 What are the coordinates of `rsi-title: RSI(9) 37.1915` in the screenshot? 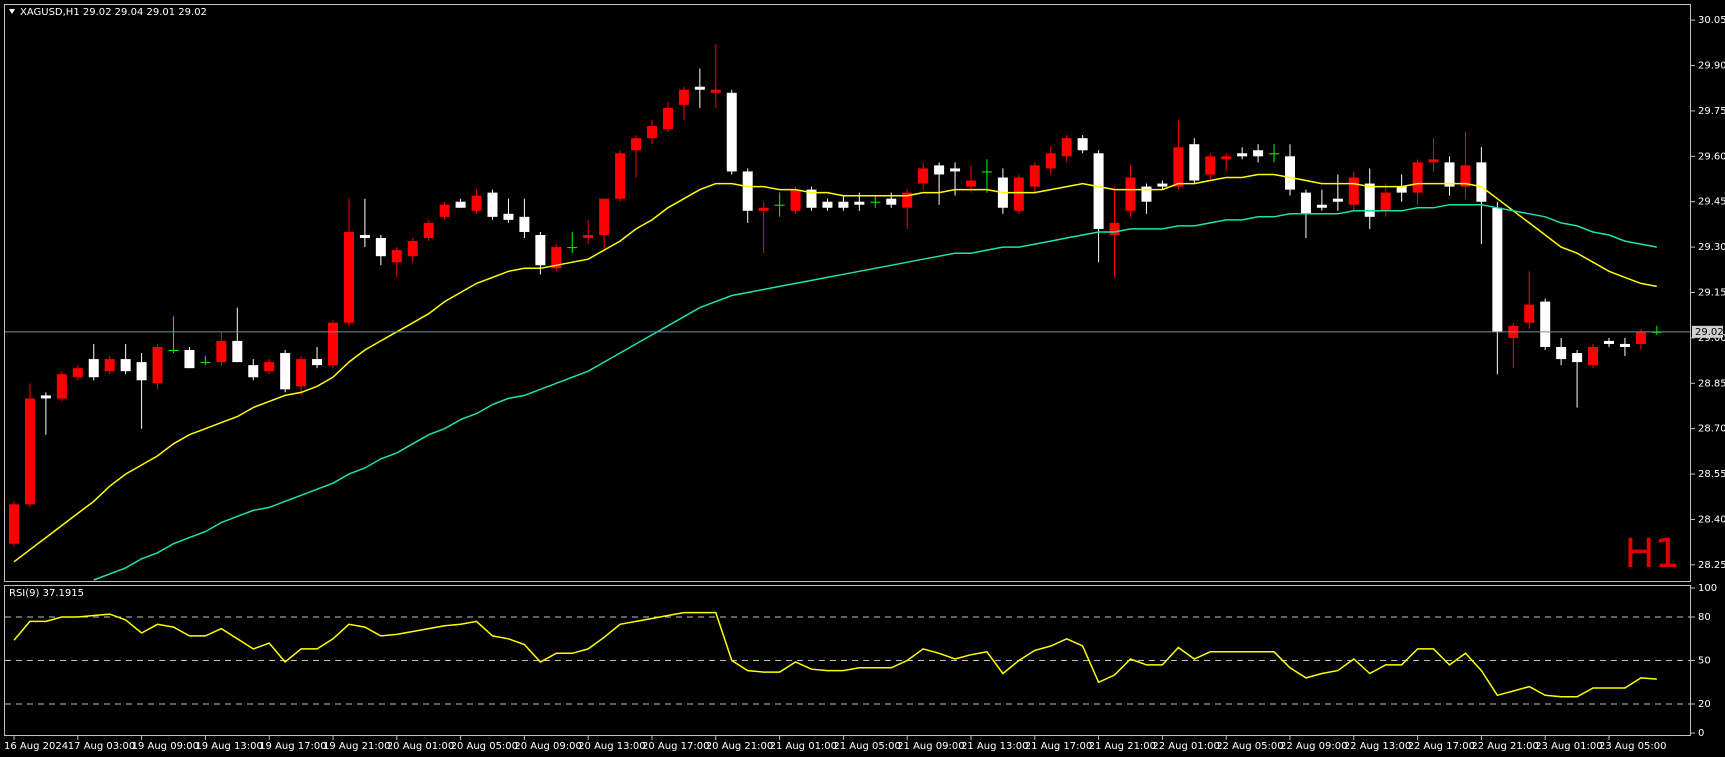 It's located at (46, 593).